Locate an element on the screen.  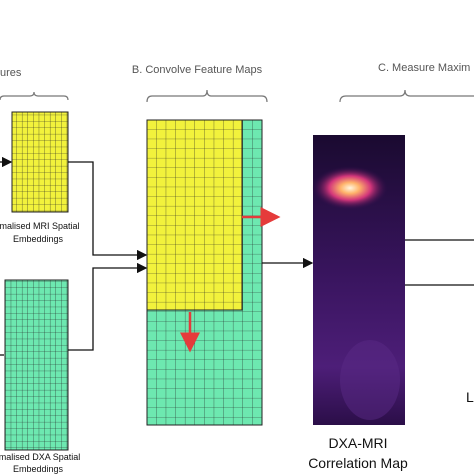
emb-label: rmalised DXA Spatial is located at coordinates (40, 457).